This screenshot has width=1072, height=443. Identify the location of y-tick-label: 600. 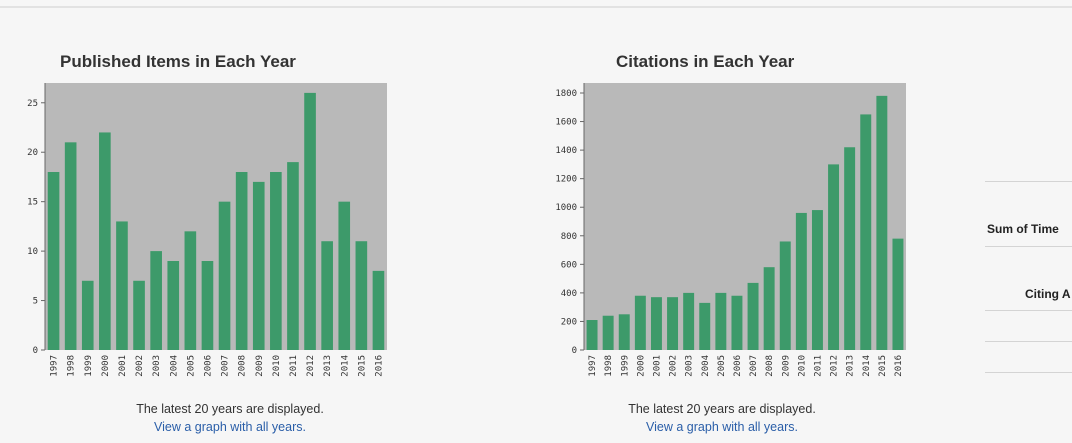
(569, 265).